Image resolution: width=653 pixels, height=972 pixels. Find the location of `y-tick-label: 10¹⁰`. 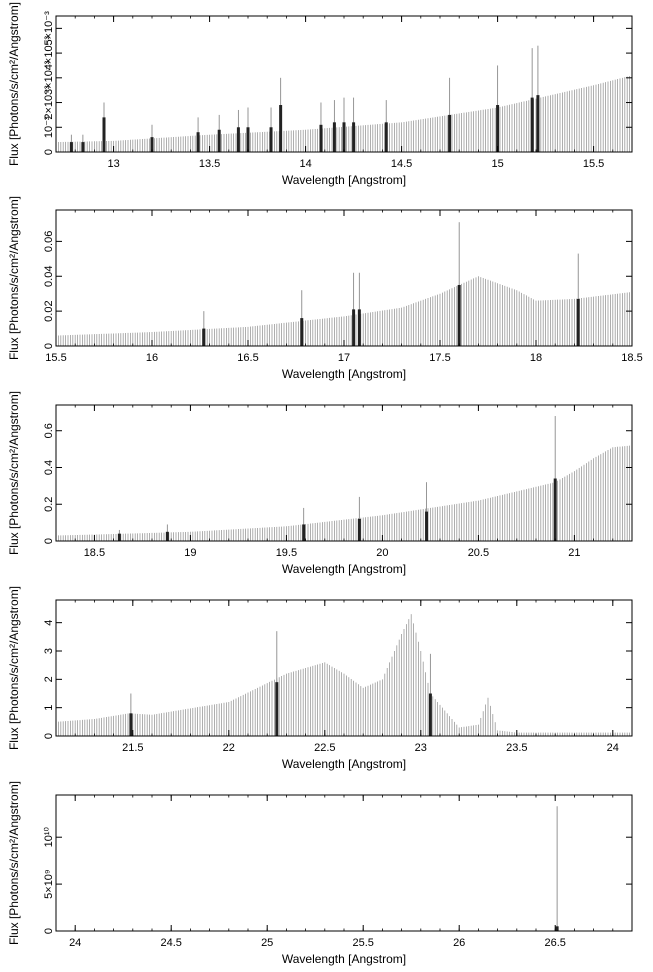

y-tick-label: 10¹⁰ is located at coordinates (49, 836).